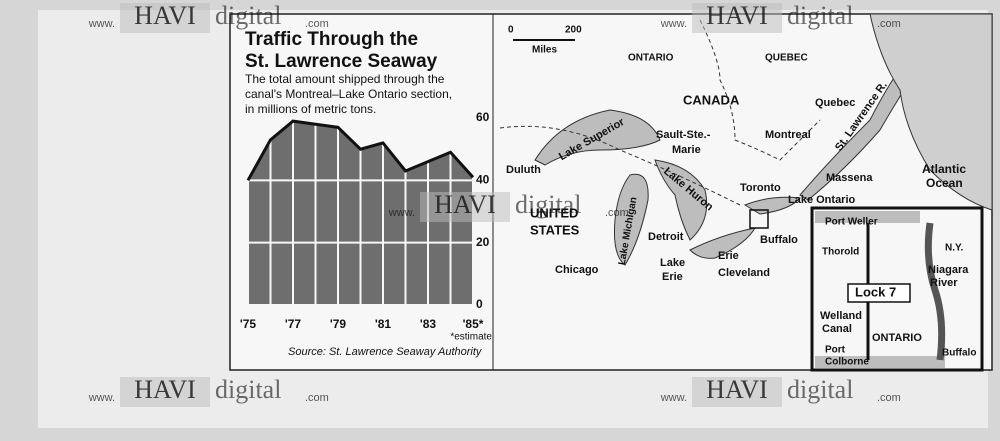 This screenshot has width=1000, height=441. I want to click on x-tick-label: '79, so click(338, 324).